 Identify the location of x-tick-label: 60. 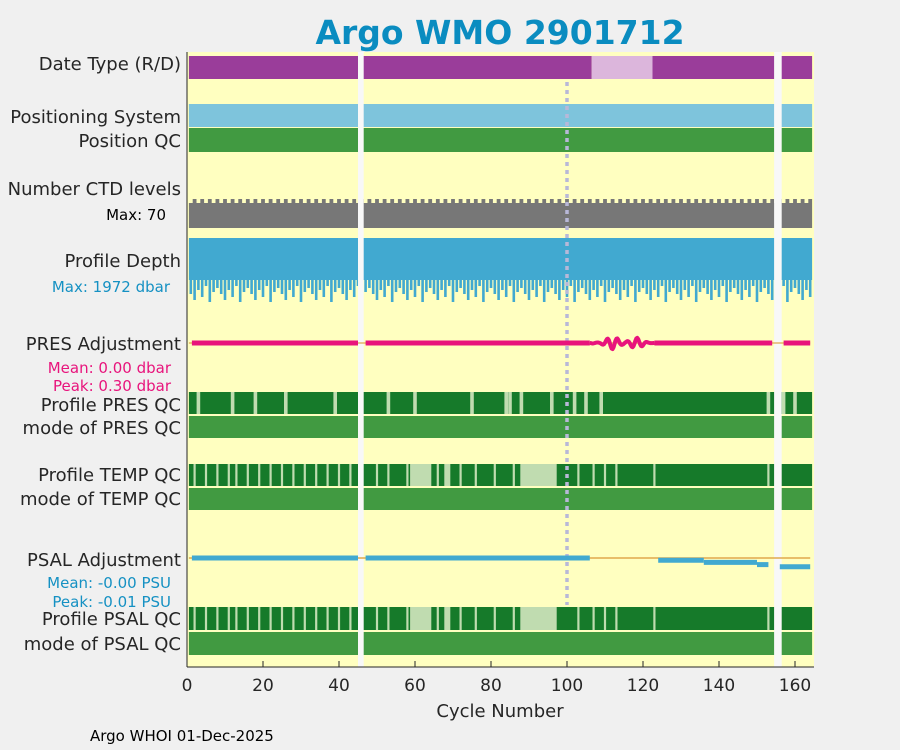
(415, 686).